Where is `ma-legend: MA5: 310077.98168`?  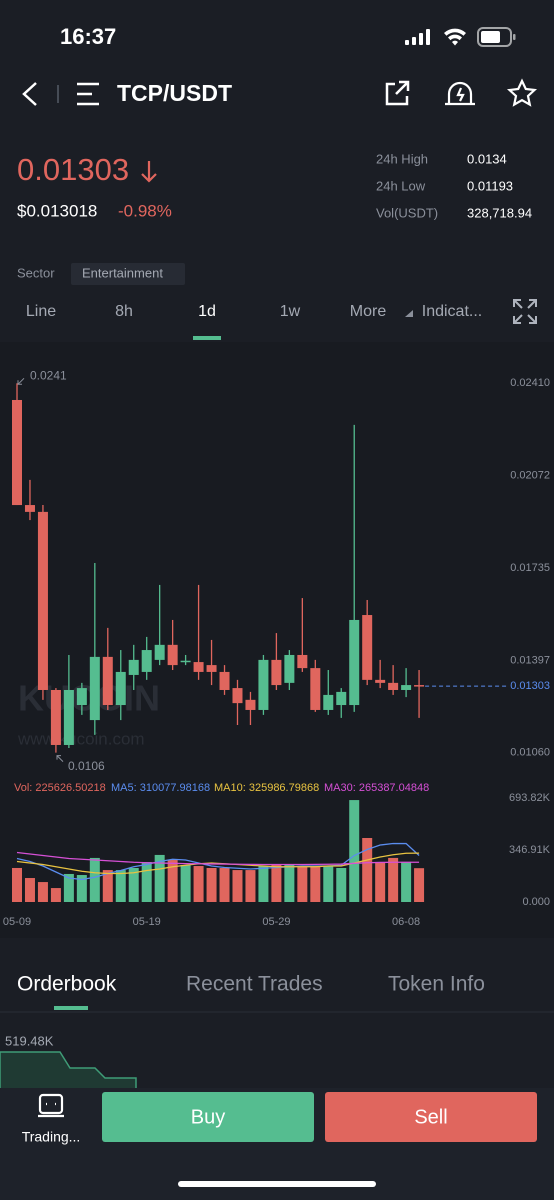
ma-legend: MA5: 310077.98168 is located at coordinates (160, 788).